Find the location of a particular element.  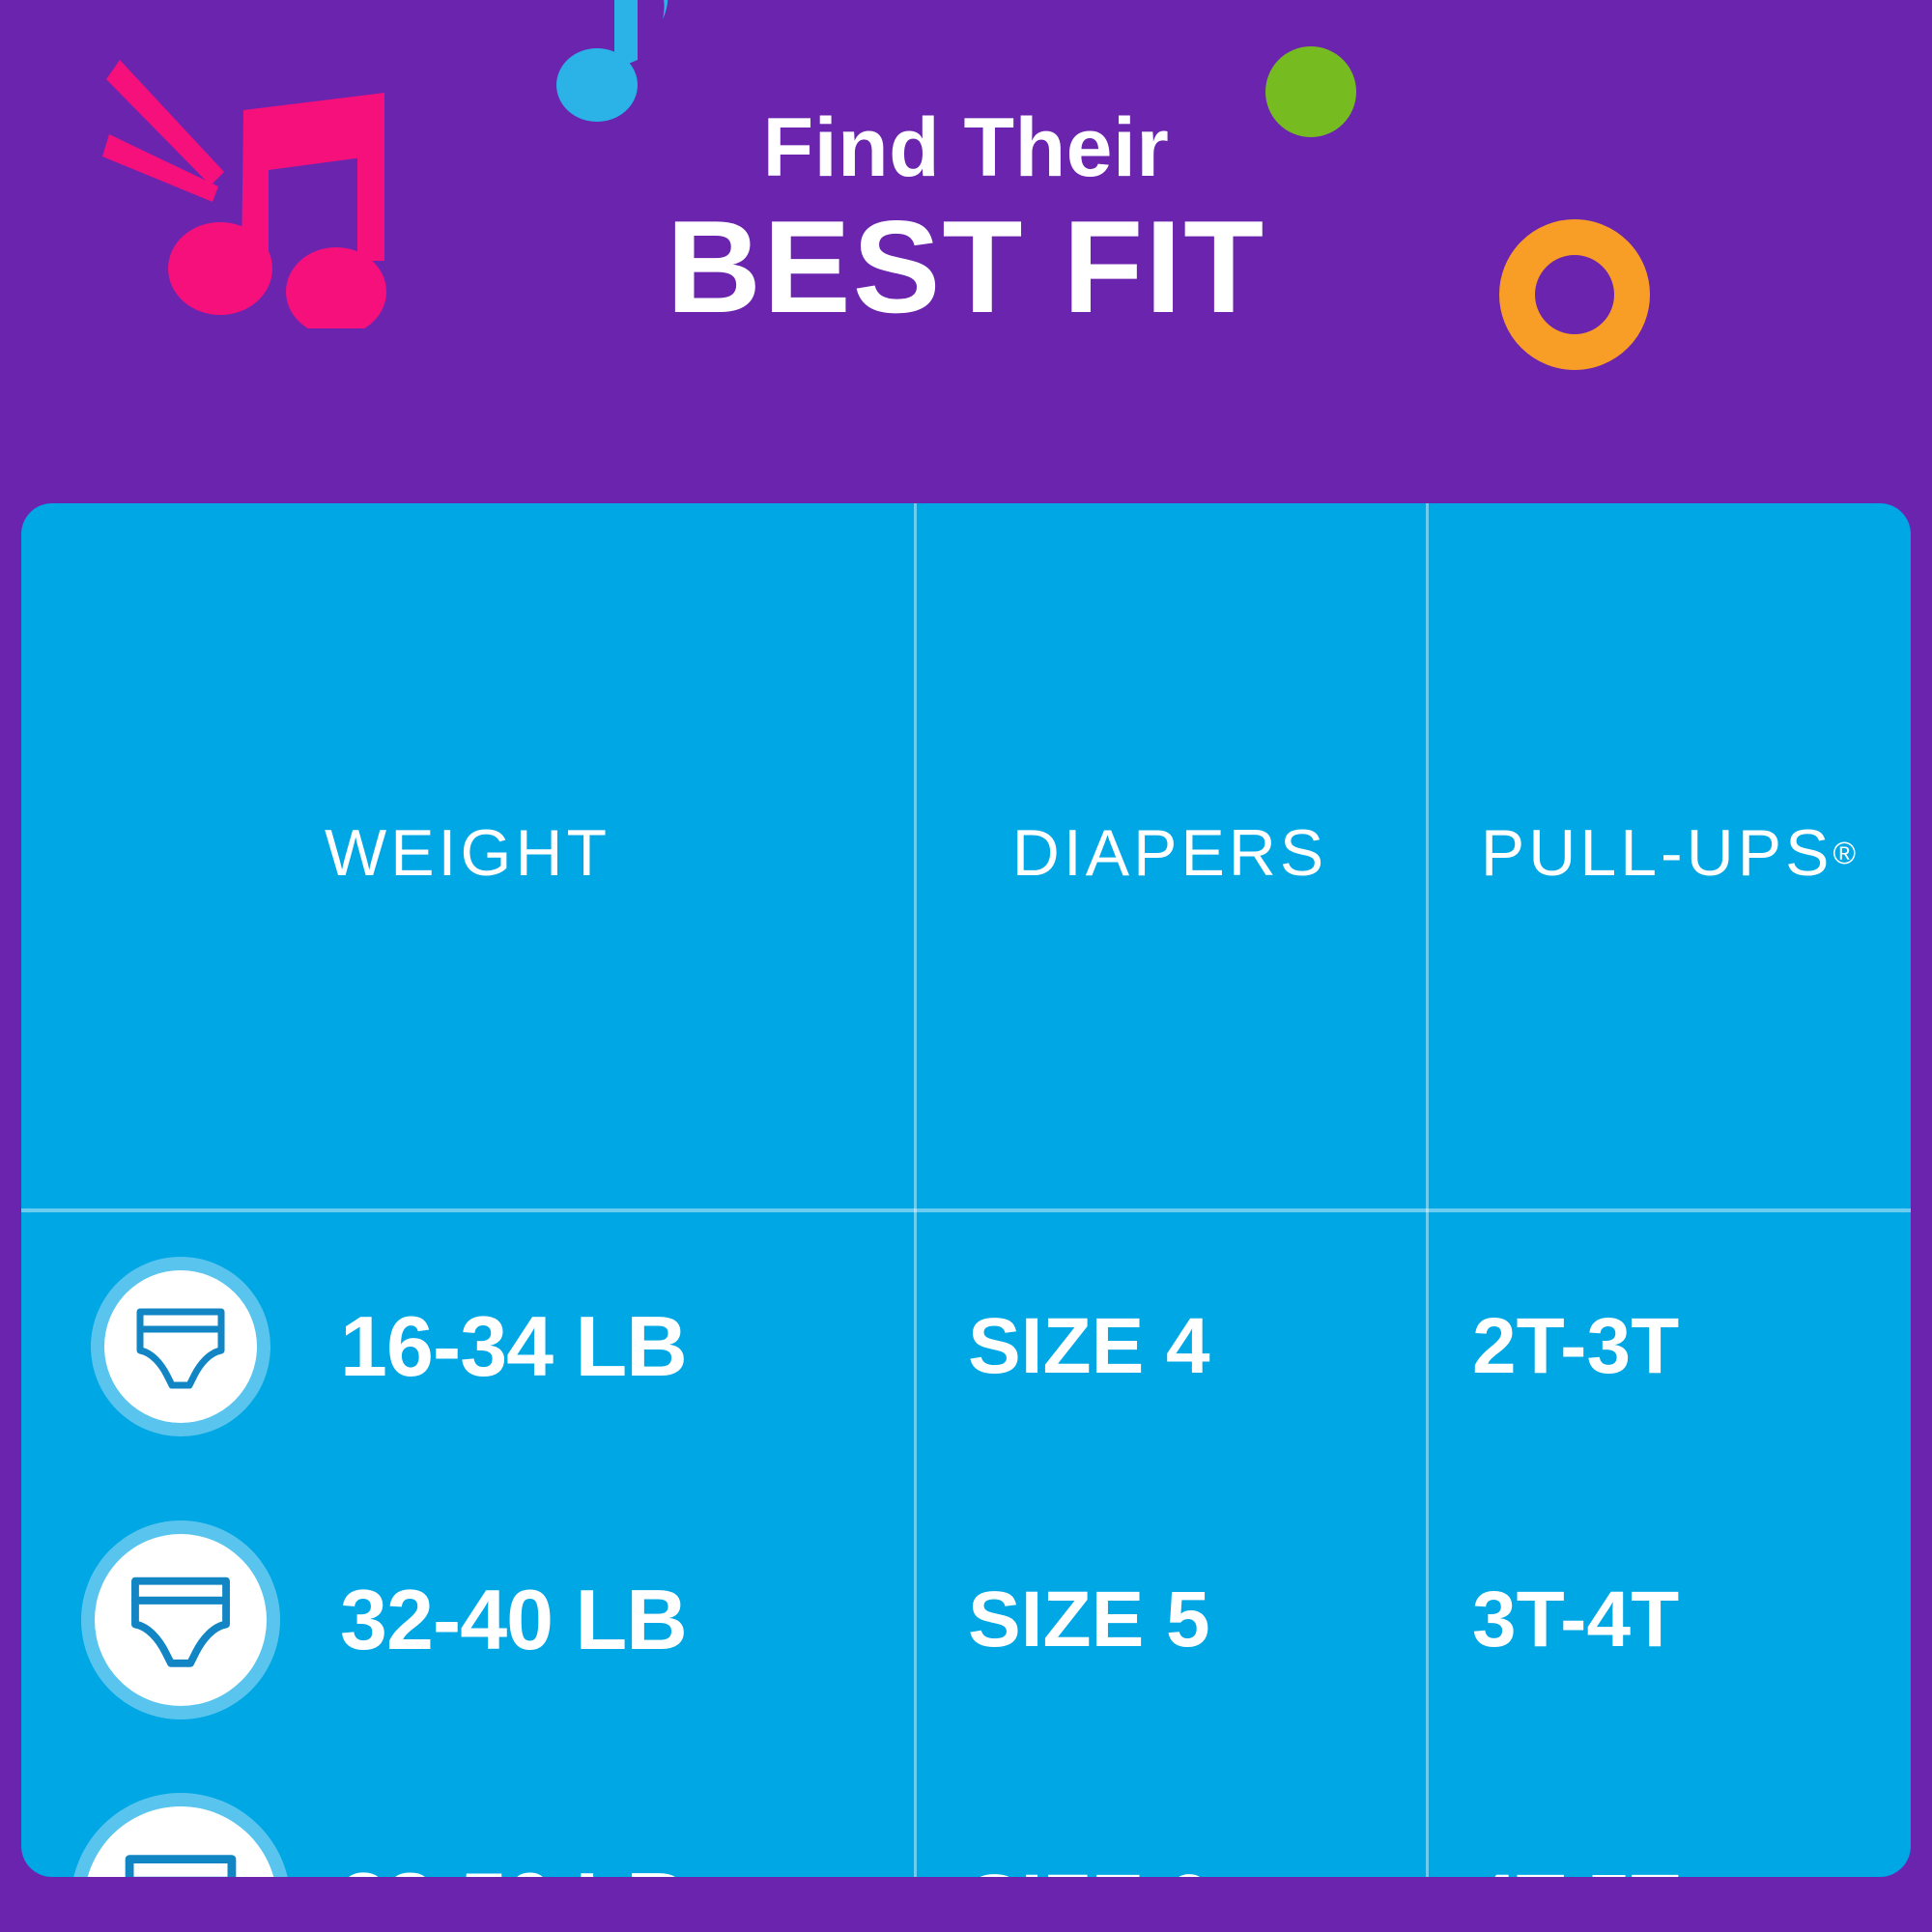

column-header-diapers-label: DIAPERS is located at coordinates (1169, 853).